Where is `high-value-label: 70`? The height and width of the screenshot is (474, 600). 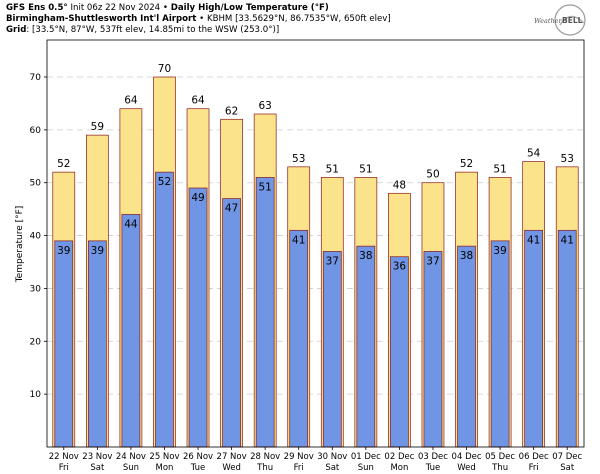 high-value-label: 70 is located at coordinates (164, 69).